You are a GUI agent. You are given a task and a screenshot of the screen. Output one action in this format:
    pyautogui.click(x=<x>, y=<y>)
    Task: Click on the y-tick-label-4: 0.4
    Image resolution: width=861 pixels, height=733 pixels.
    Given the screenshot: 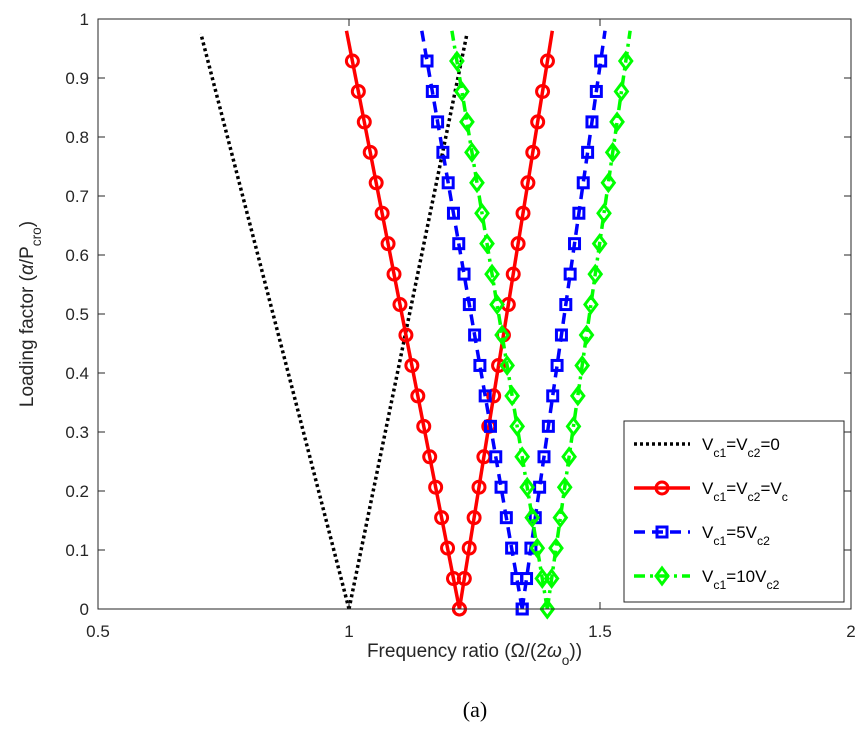 What is the action you would take?
    pyautogui.click(x=77, y=373)
    